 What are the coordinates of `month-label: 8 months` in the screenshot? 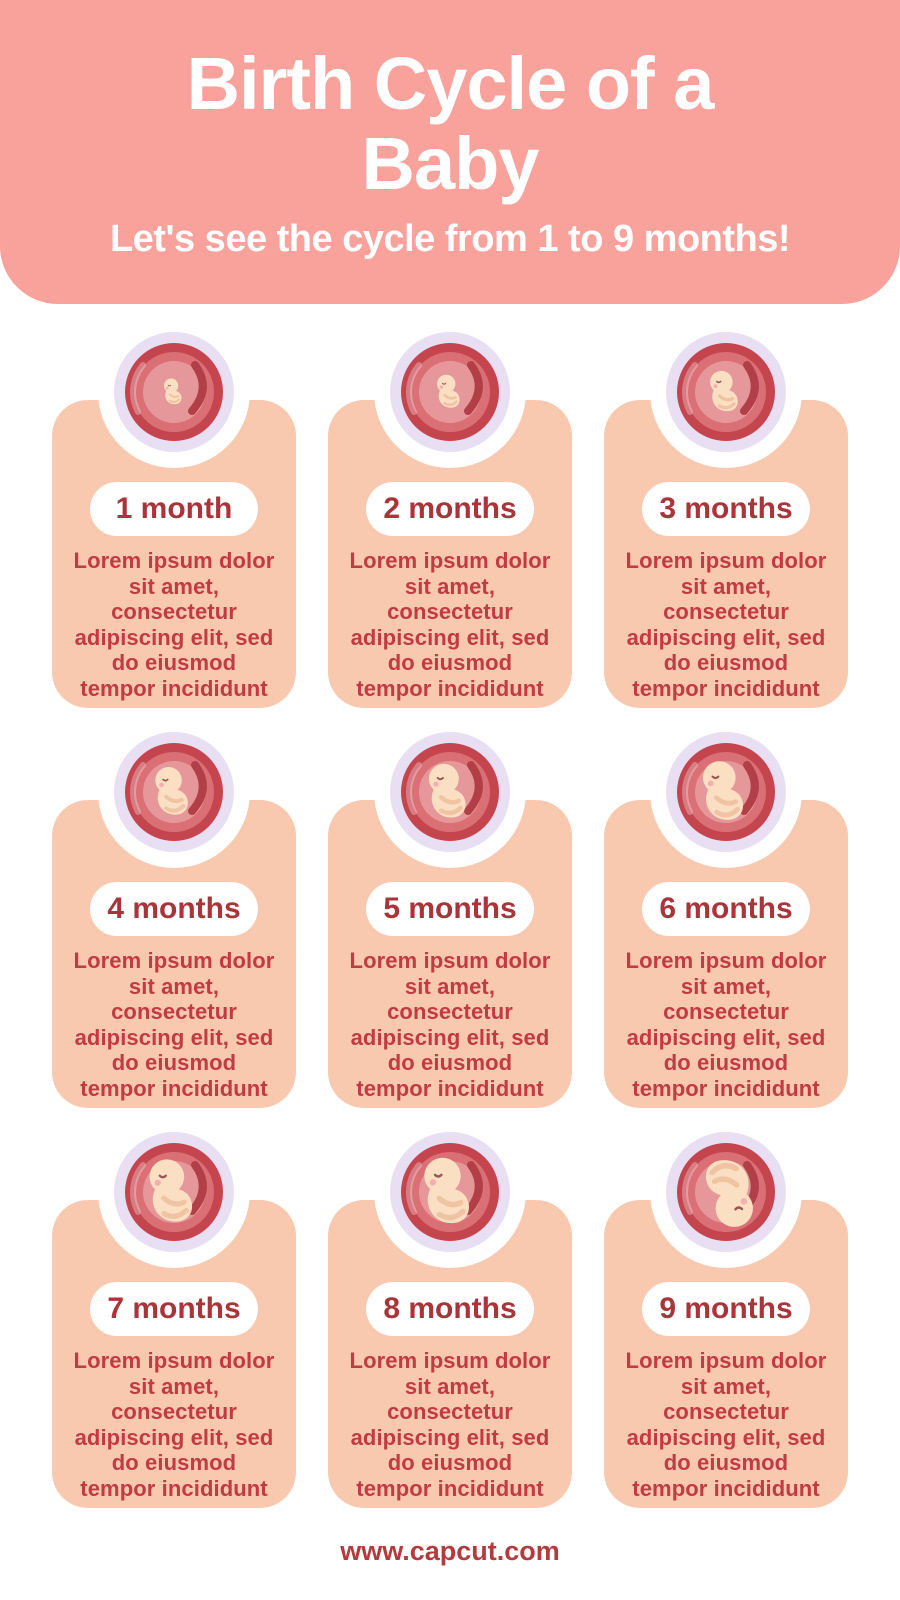 It's located at (450, 1308).